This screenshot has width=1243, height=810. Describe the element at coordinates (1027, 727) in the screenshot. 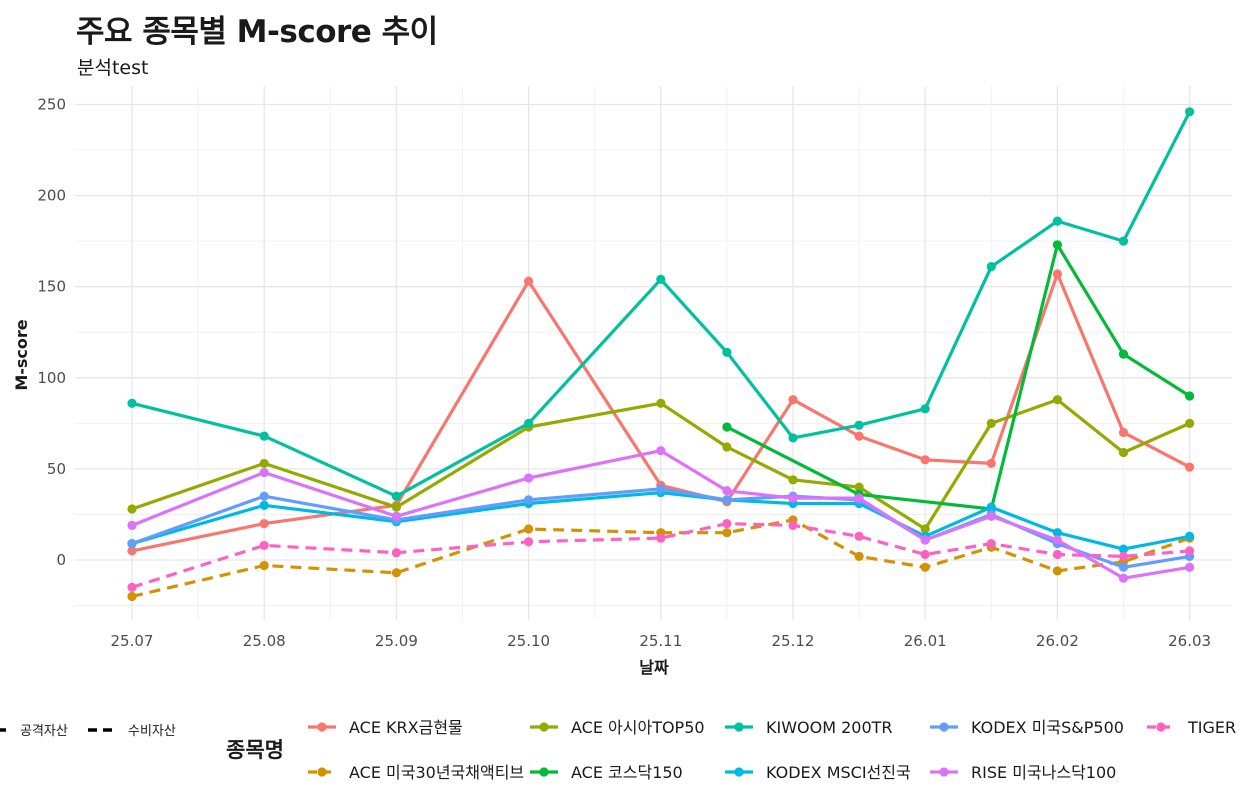

I see `legend-item: KODEX 미국S&P500` at that location.